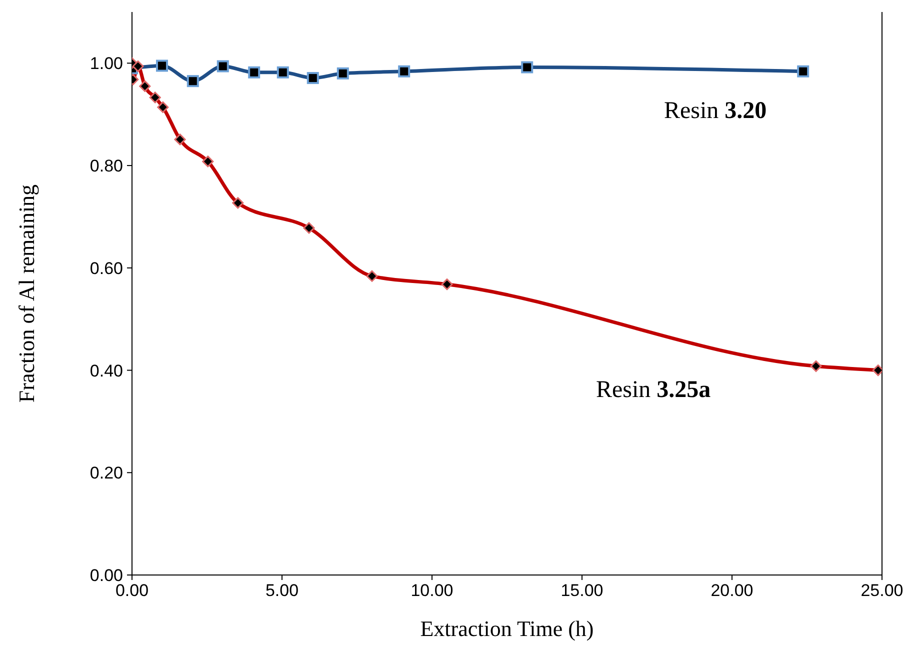 This screenshot has width=919, height=666. What do you see at coordinates (732, 590) in the screenshot?
I see `x-tick-label: 20.00` at bounding box center [732, 590].